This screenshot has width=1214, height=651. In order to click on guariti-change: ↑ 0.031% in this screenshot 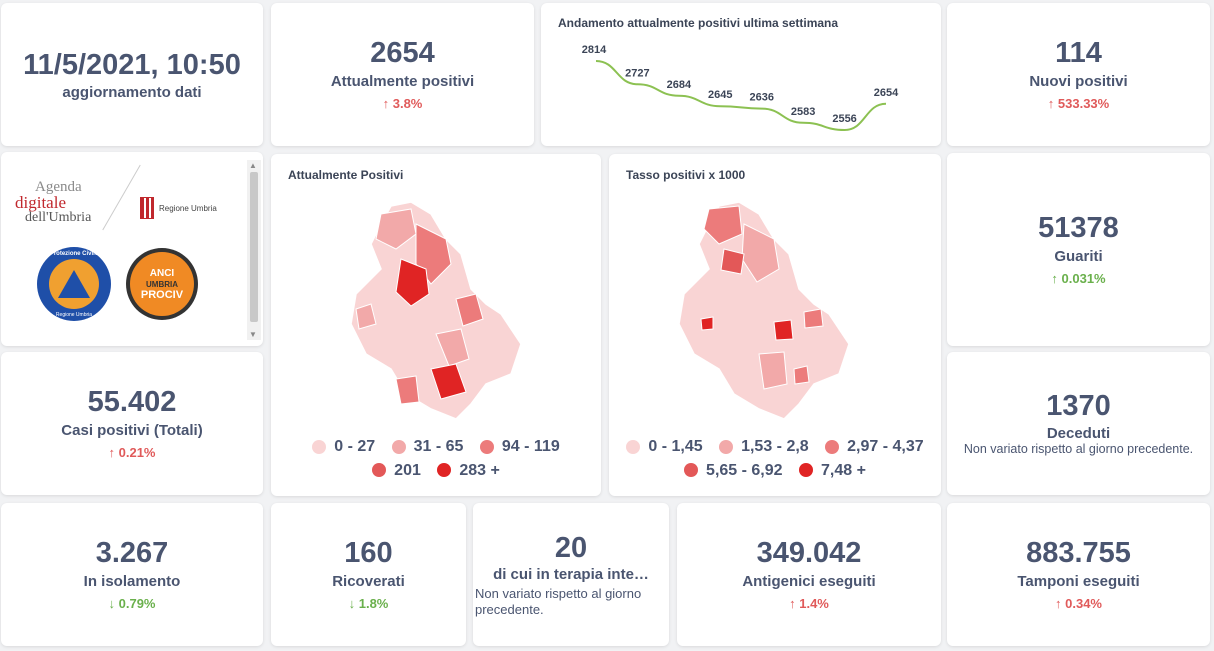, I will do `click(1078, 278)`.